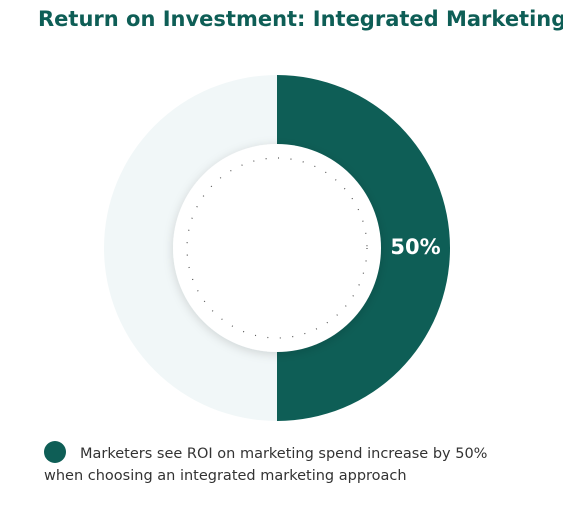 The height and width of the screenshot is (509, 563). What do you see at coordinates (55, 452) in the screenshot?
I see `legend-swatch` at bounding box center [55, 452].